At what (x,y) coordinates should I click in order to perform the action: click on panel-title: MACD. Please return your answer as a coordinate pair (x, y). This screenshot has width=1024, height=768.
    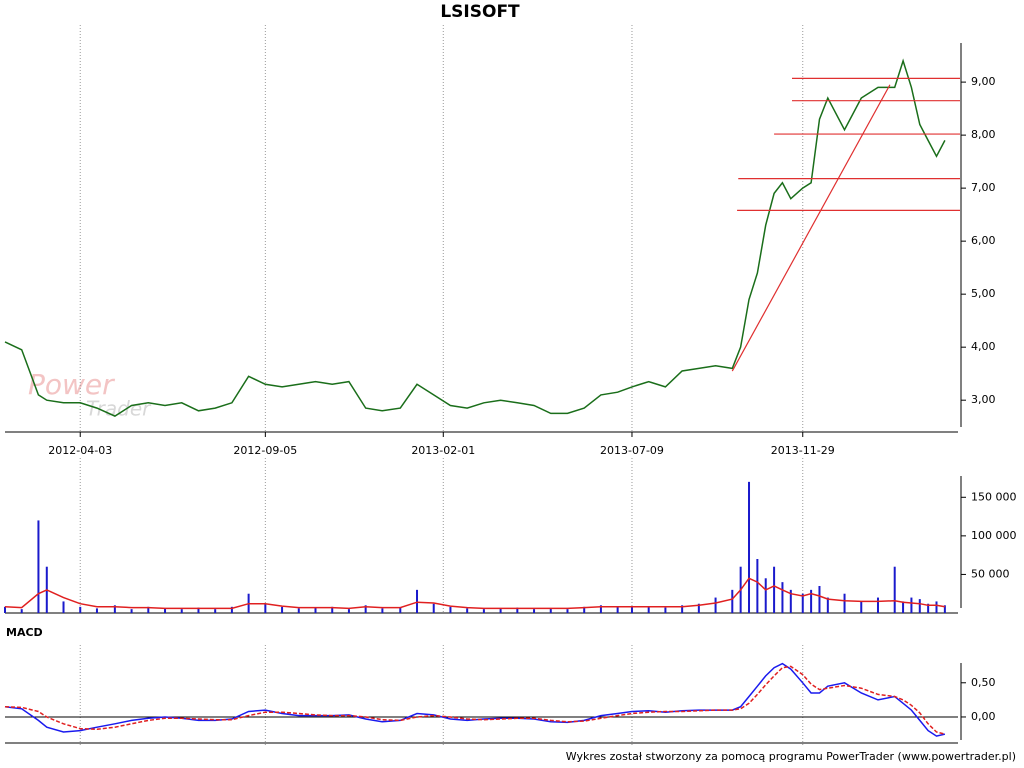
    Looking at the image, I should click on (24, 632).